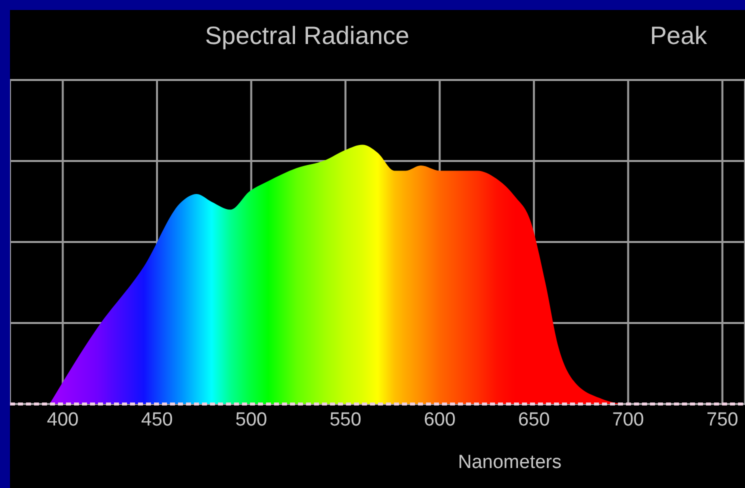  What do you see at coordinates (251, 419) in the screenshot?
I see `x-tick-label: 500` at bounding box center [251, 419].